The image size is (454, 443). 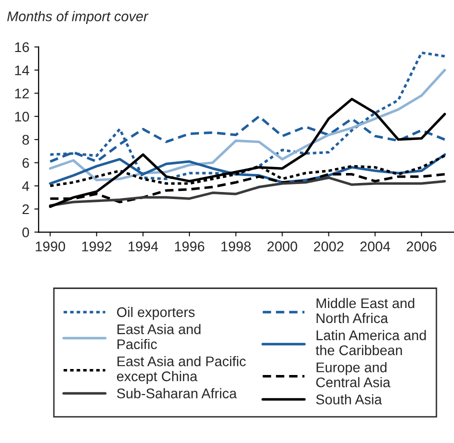 I want to click on x-tick-label: 1994, so click(x=143, y=247).